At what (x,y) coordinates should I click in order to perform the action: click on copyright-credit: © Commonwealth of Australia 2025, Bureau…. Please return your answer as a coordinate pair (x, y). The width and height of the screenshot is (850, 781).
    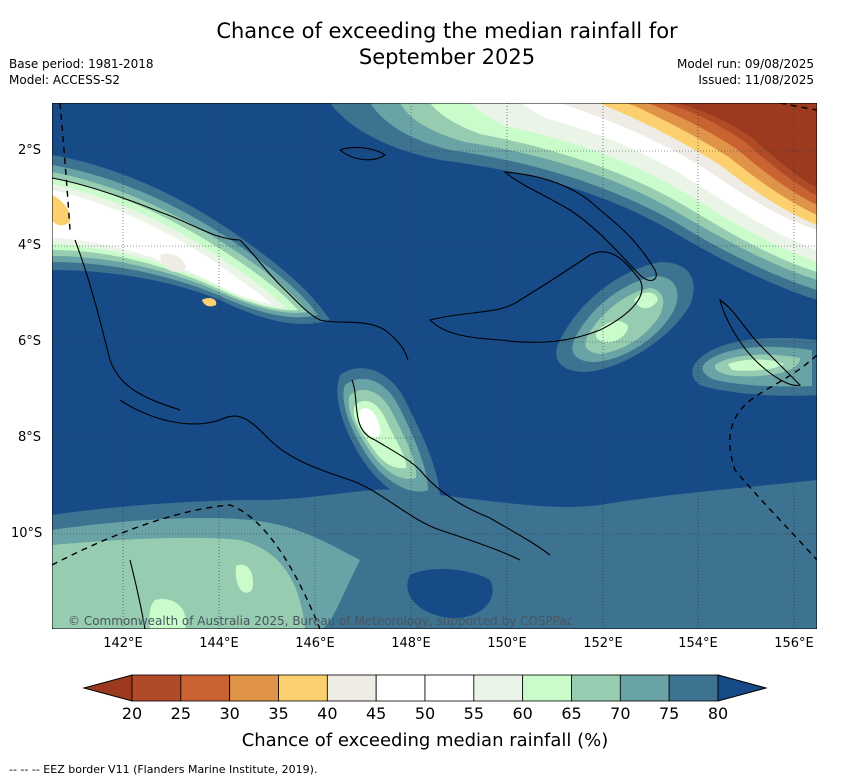
    Looking at the image, I should click on (321, 621).